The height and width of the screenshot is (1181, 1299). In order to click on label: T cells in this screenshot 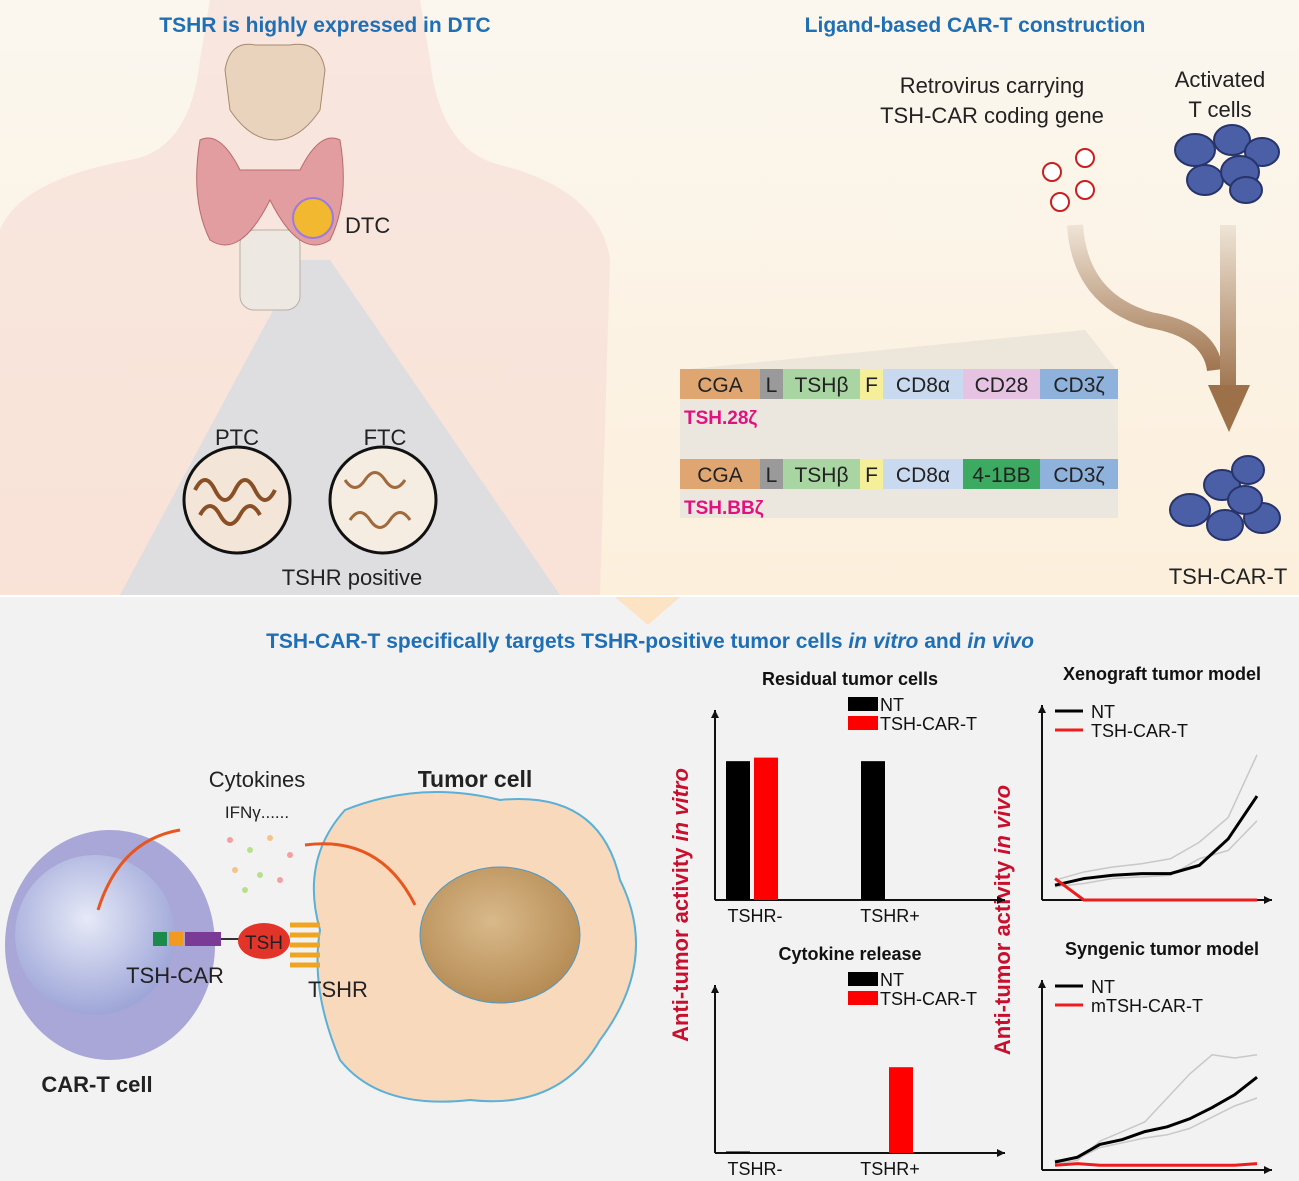, I will do `click(1219, 109)`.